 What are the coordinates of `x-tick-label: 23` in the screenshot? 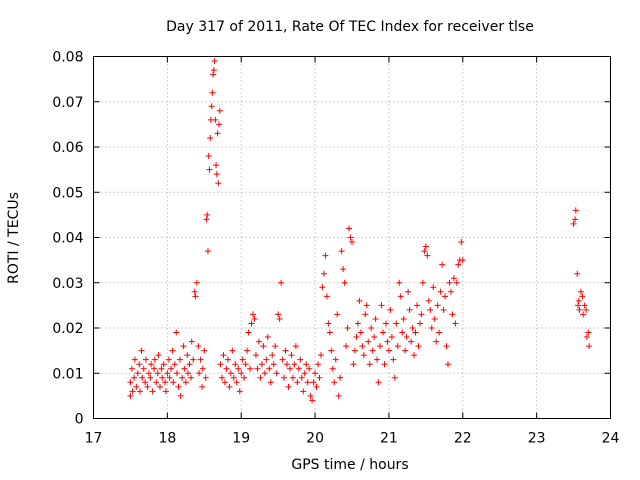 It's located at (537, 439).